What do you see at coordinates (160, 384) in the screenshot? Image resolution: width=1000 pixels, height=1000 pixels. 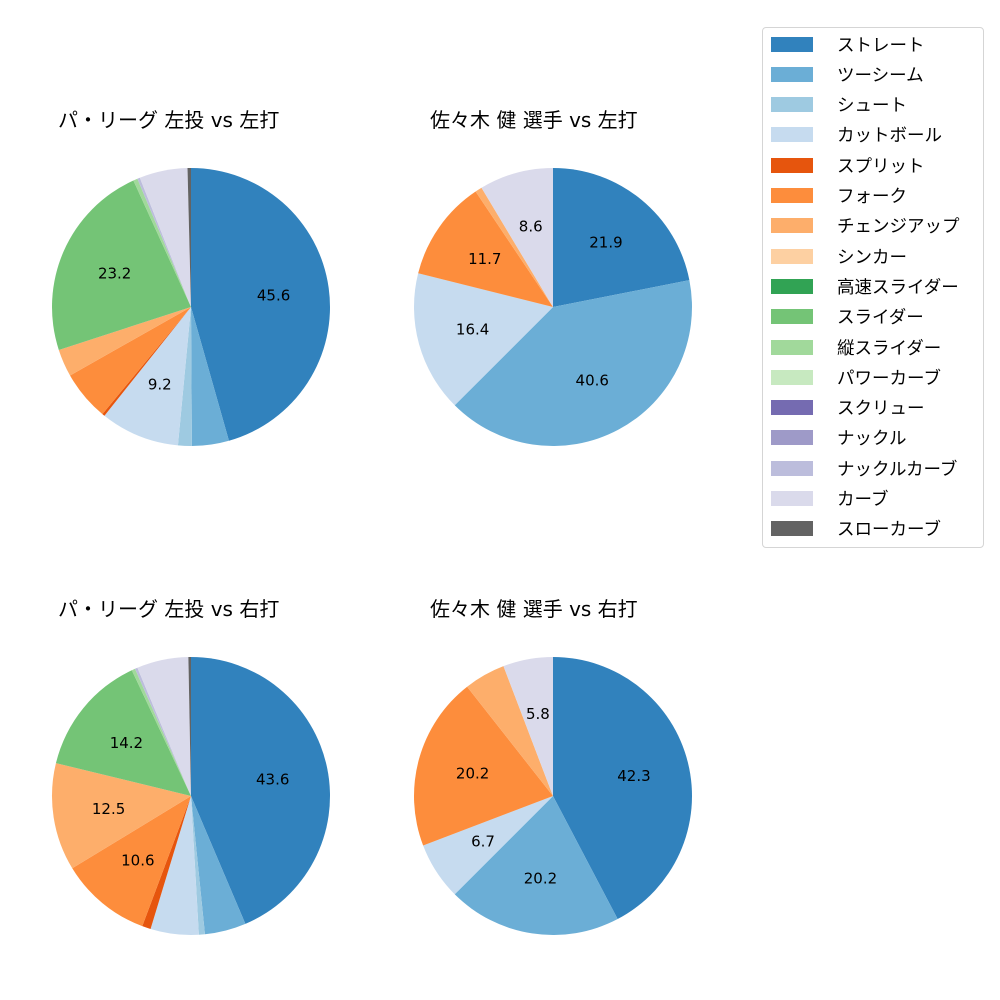 I see `slice-label: 9.2` at bounding box center [160, 384].